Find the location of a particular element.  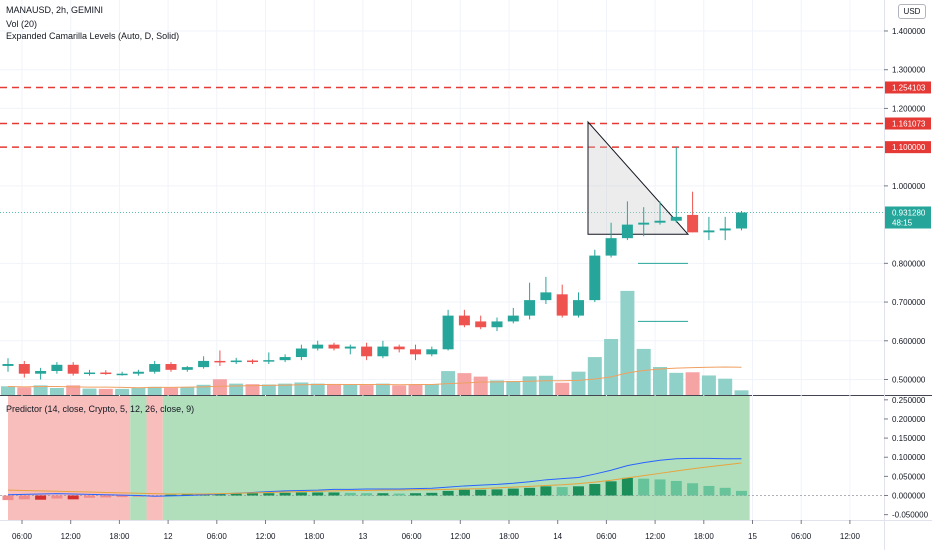

level-price-label: 1.100000 is located at coordinates (909, 147).